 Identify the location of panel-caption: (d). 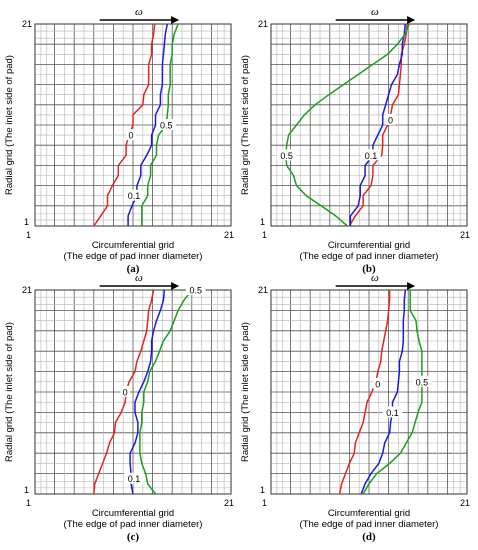
(369, 537).